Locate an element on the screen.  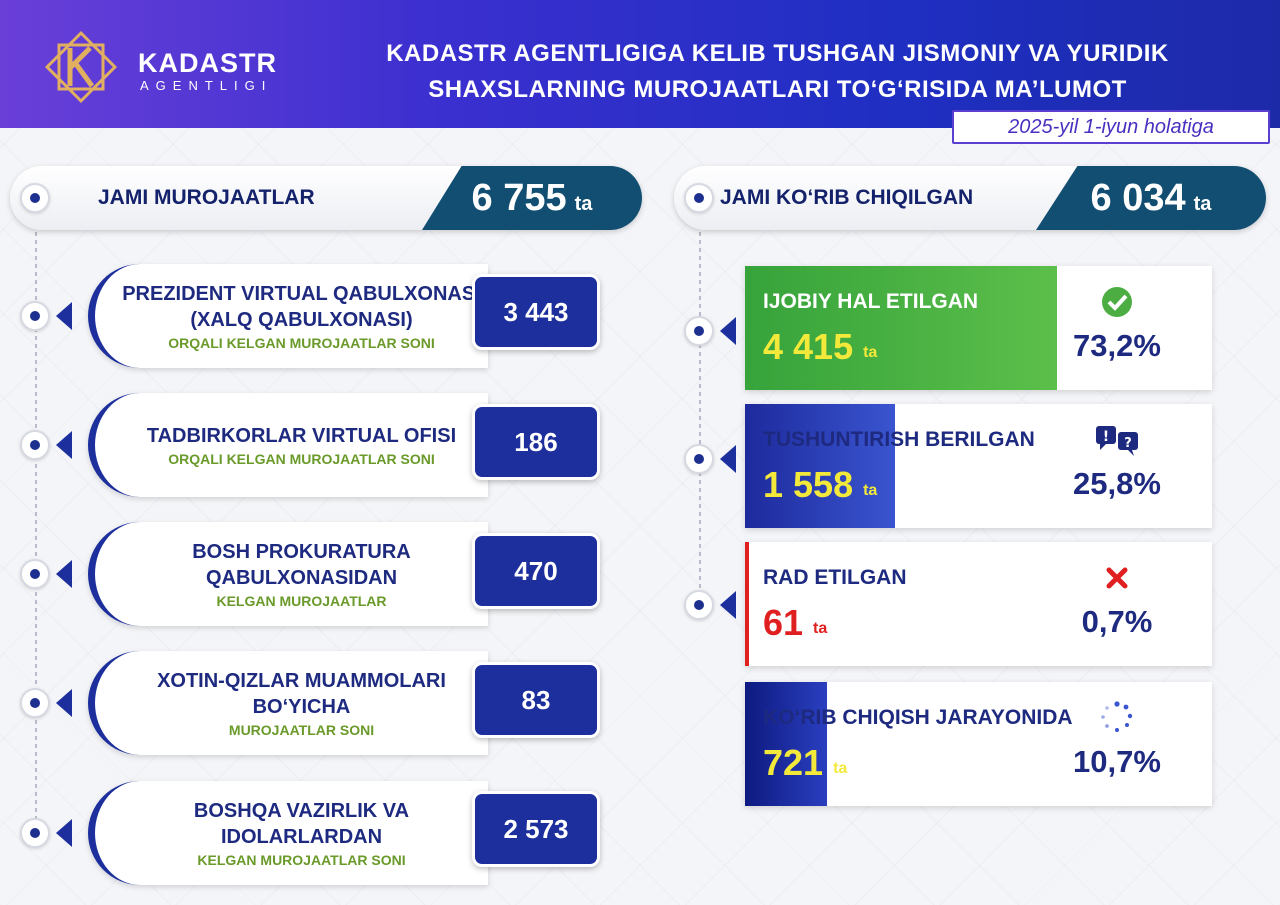
left-total-unit: ta is located at coordinates (583, 203).